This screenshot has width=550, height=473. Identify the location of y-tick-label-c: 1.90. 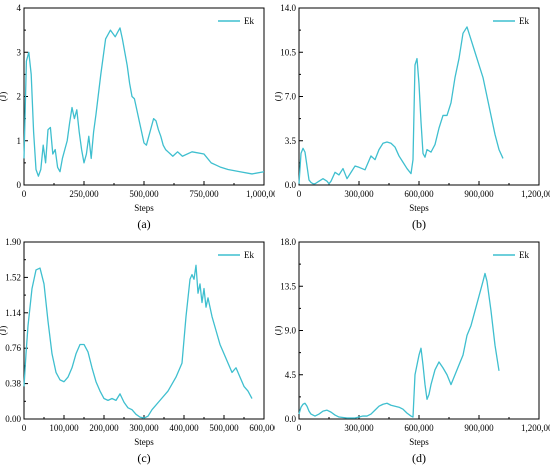
(13, 242).